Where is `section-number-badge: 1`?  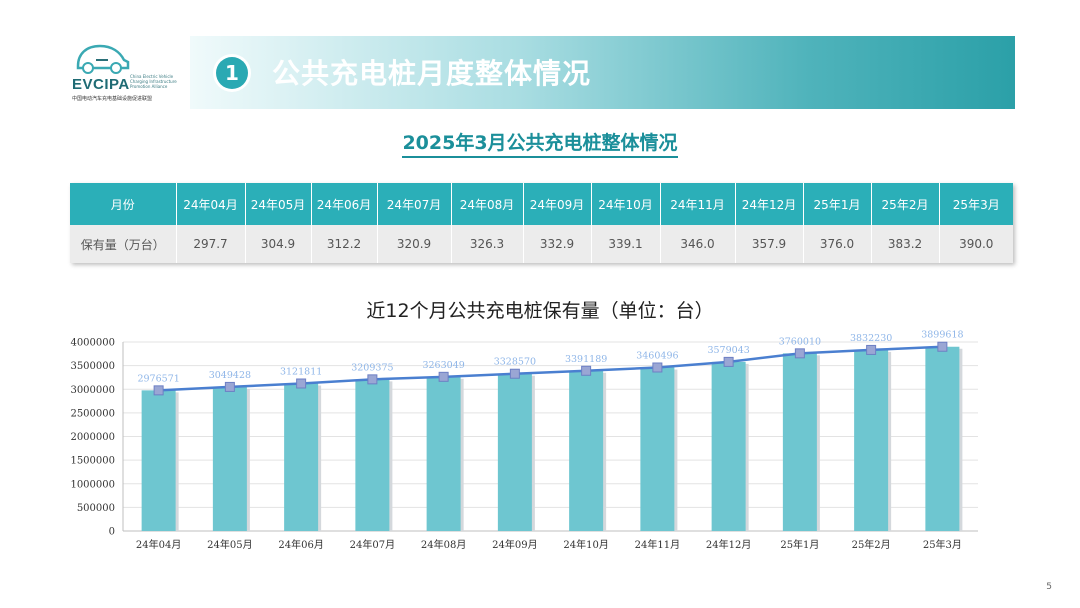 section-number-badge: 1 is located at coordinates (232, 73).